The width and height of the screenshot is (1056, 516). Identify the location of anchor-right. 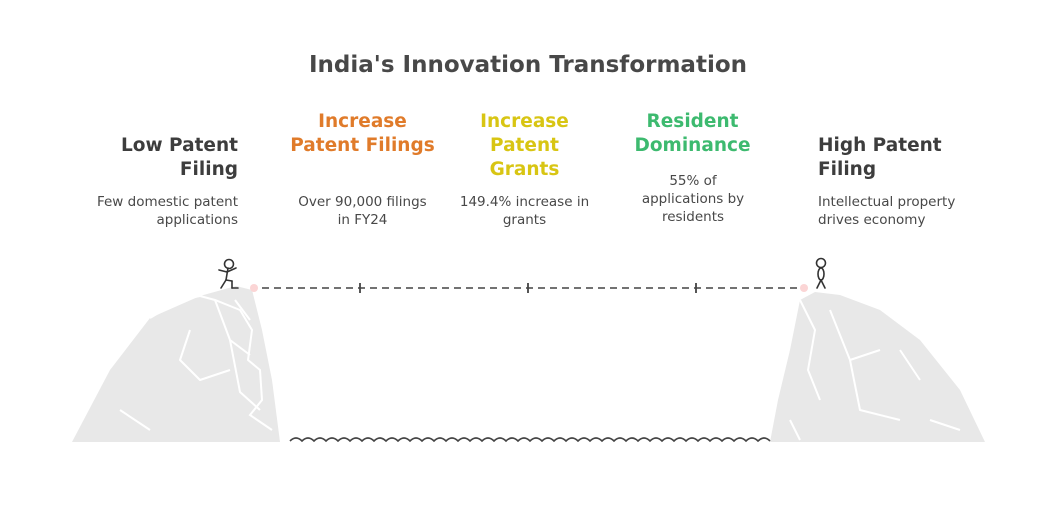
(804, 288).